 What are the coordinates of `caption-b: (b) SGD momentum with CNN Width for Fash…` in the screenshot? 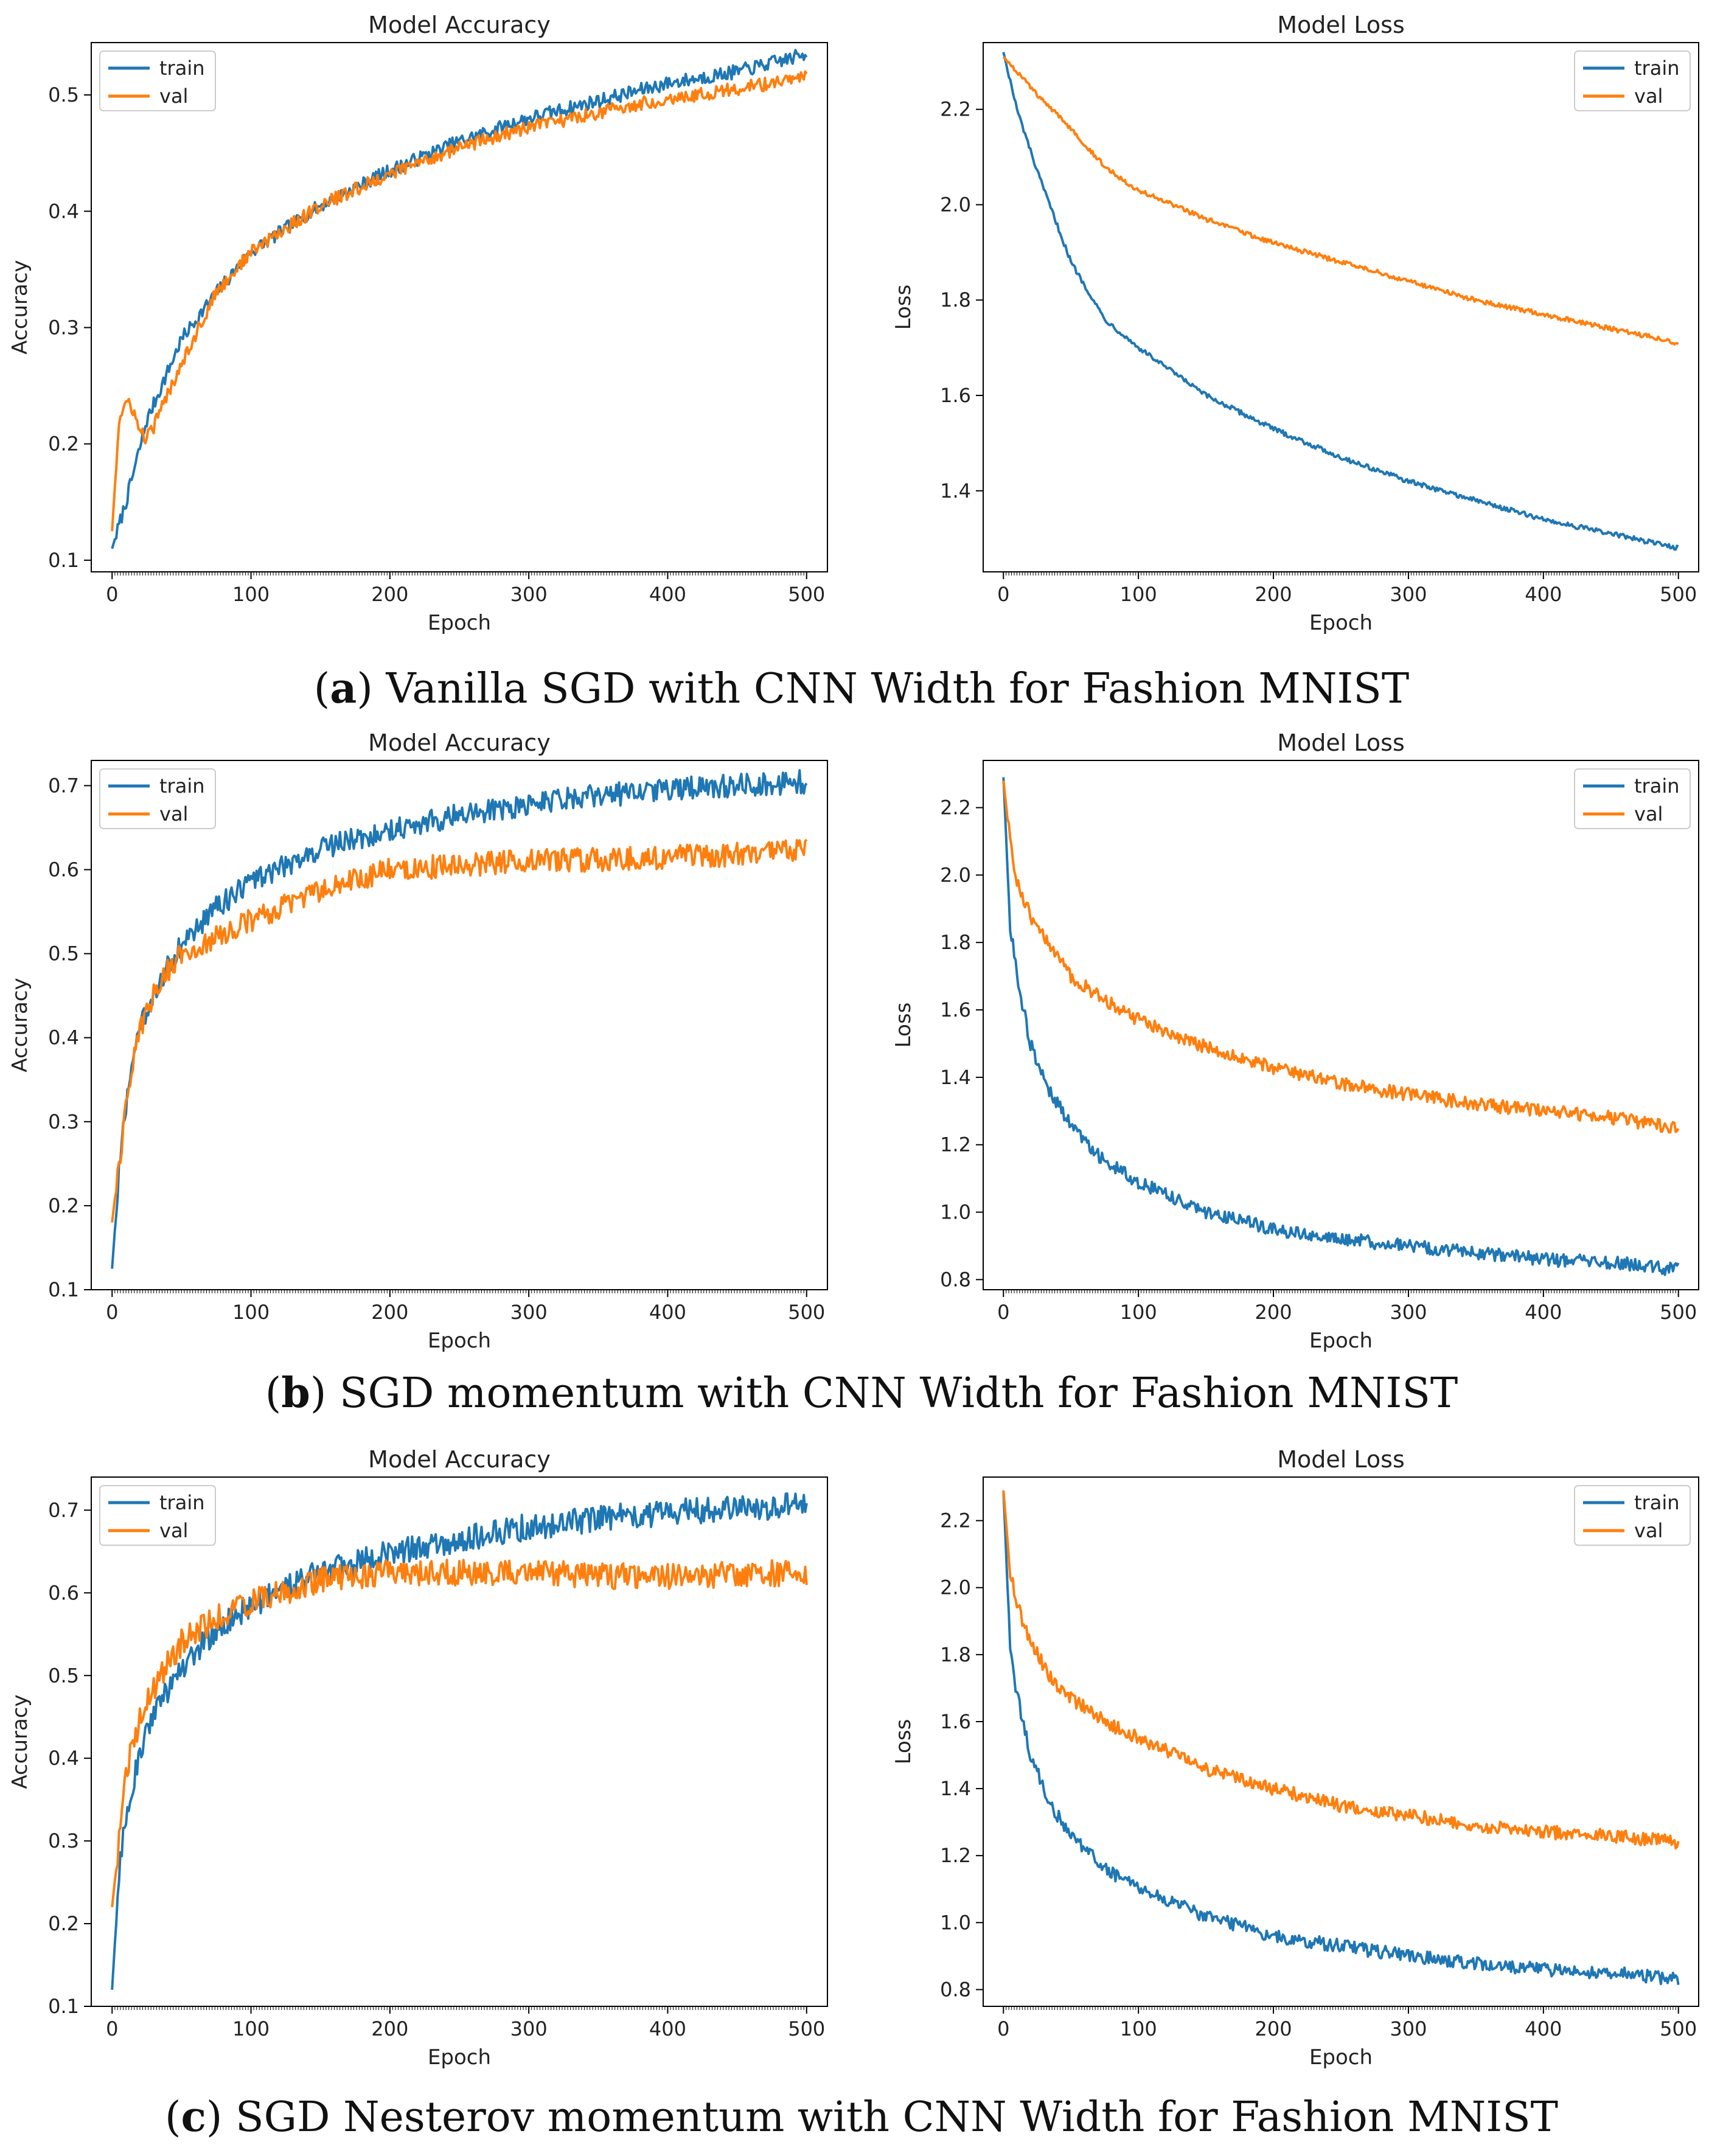 It's located at (861, 1393).